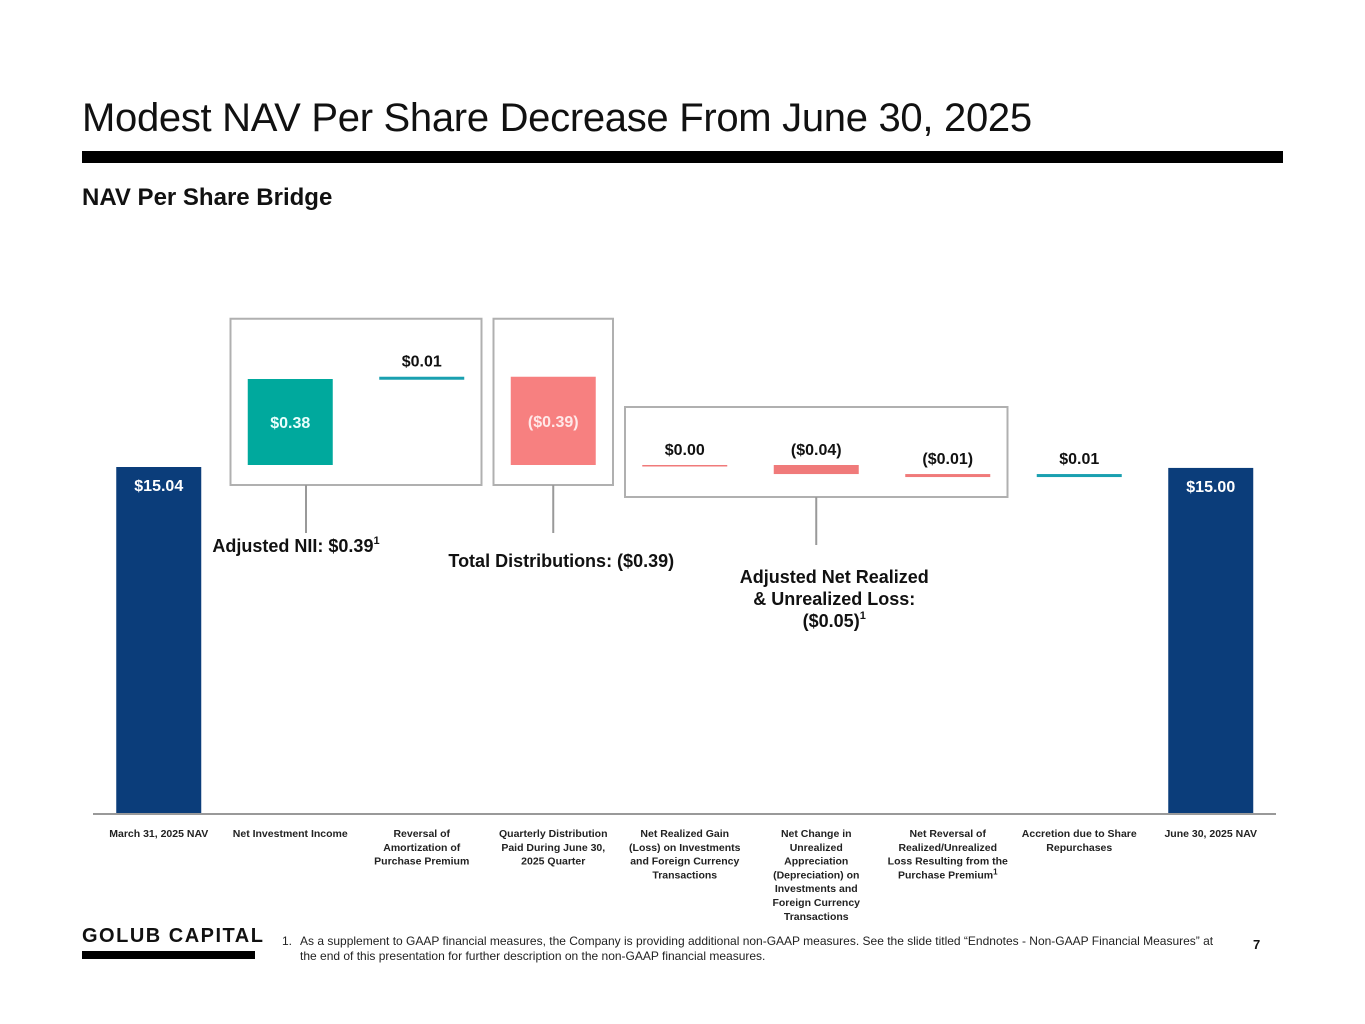  What do you see at coordinates (947, 848) in the screenshot?
I see `category-label: Realized/Unrealized` at bounding box center [947, 848].